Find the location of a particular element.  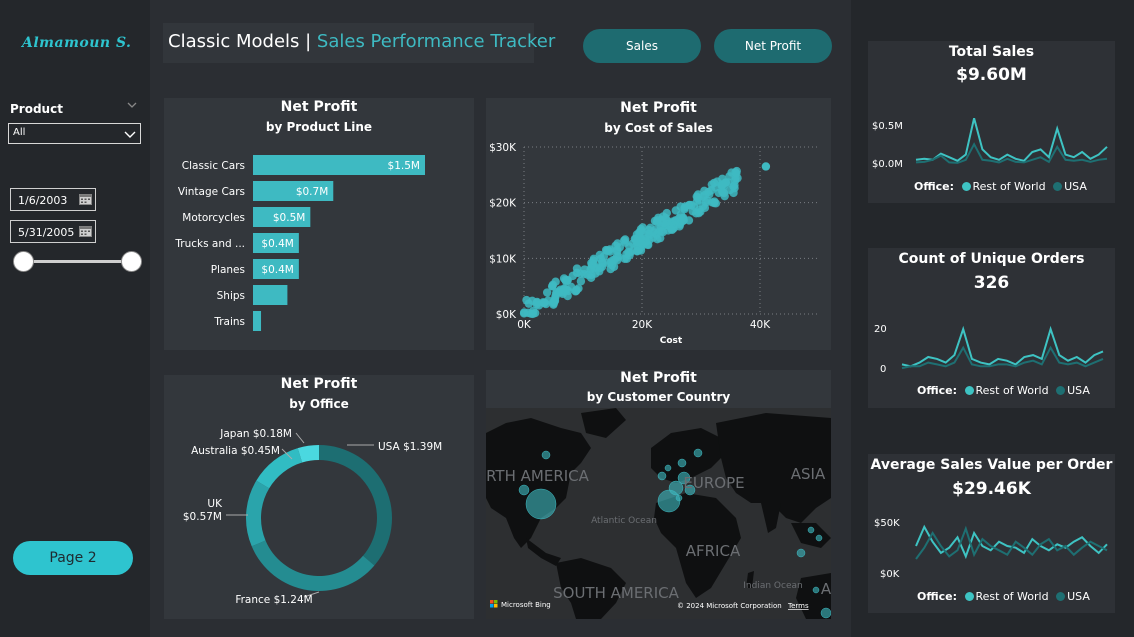

date-range-start-handle is located at coordinates (23, 261).